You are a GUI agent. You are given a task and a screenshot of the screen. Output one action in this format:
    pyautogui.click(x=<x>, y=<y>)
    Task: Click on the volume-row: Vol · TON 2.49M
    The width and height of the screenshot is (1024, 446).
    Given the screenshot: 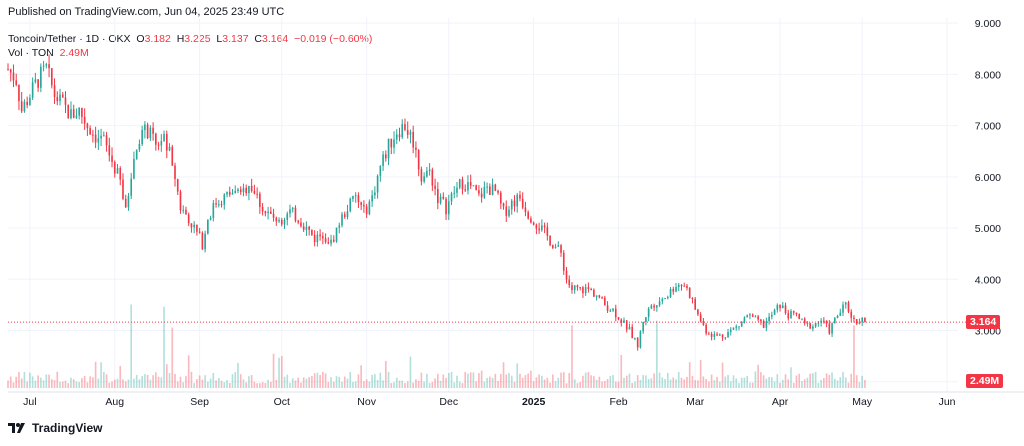 What is the action you would take?
    pyautogui.click(x=190, y=53)
    